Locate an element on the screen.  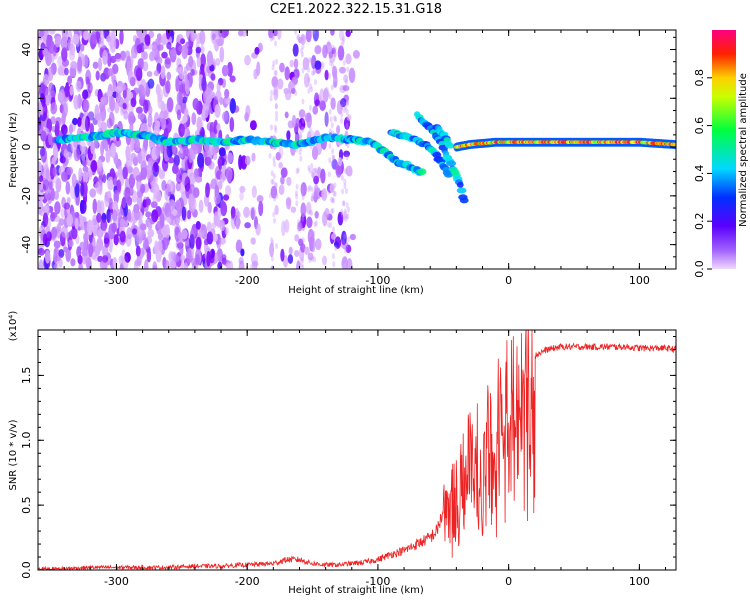
y-tick-label: -20 is located at coordinates (26, 196).